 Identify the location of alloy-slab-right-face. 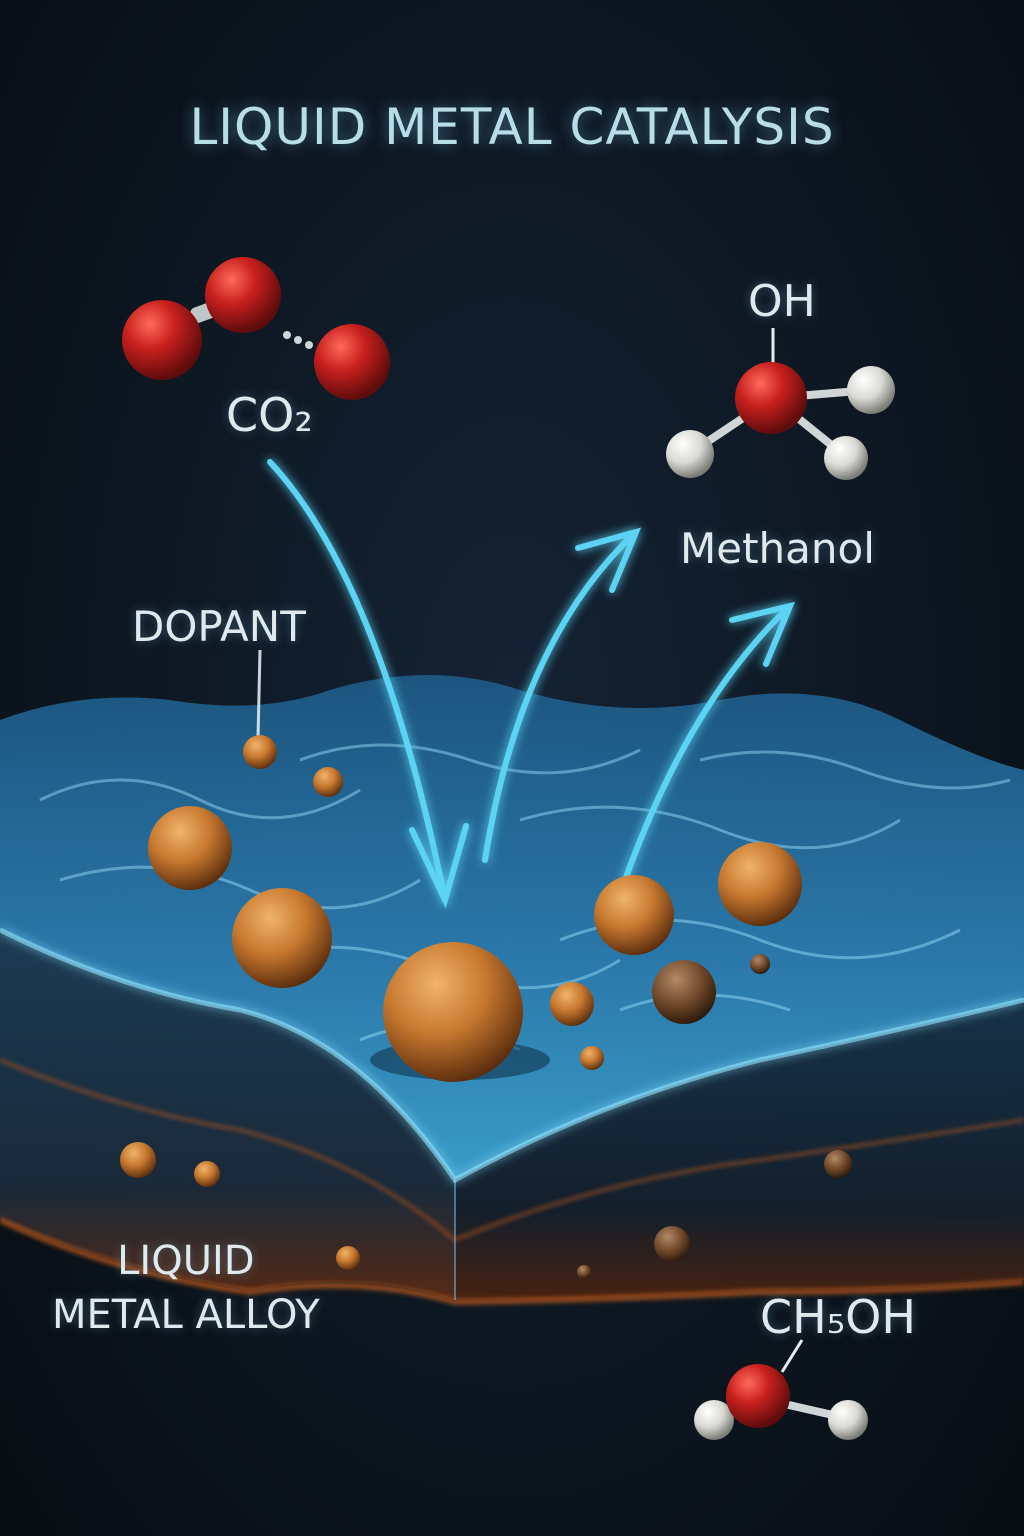
(739, 1150).